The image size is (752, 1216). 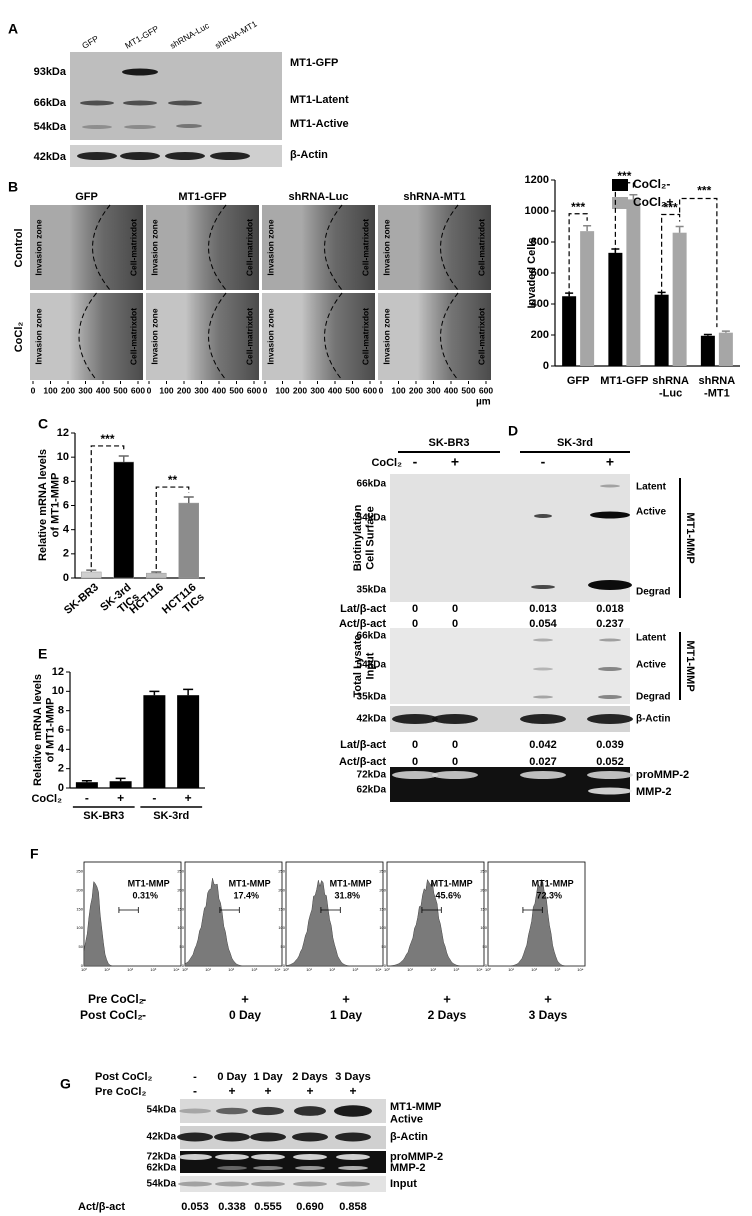 I want to click on post-value: 2 Days, so click(x=309, y=1077).